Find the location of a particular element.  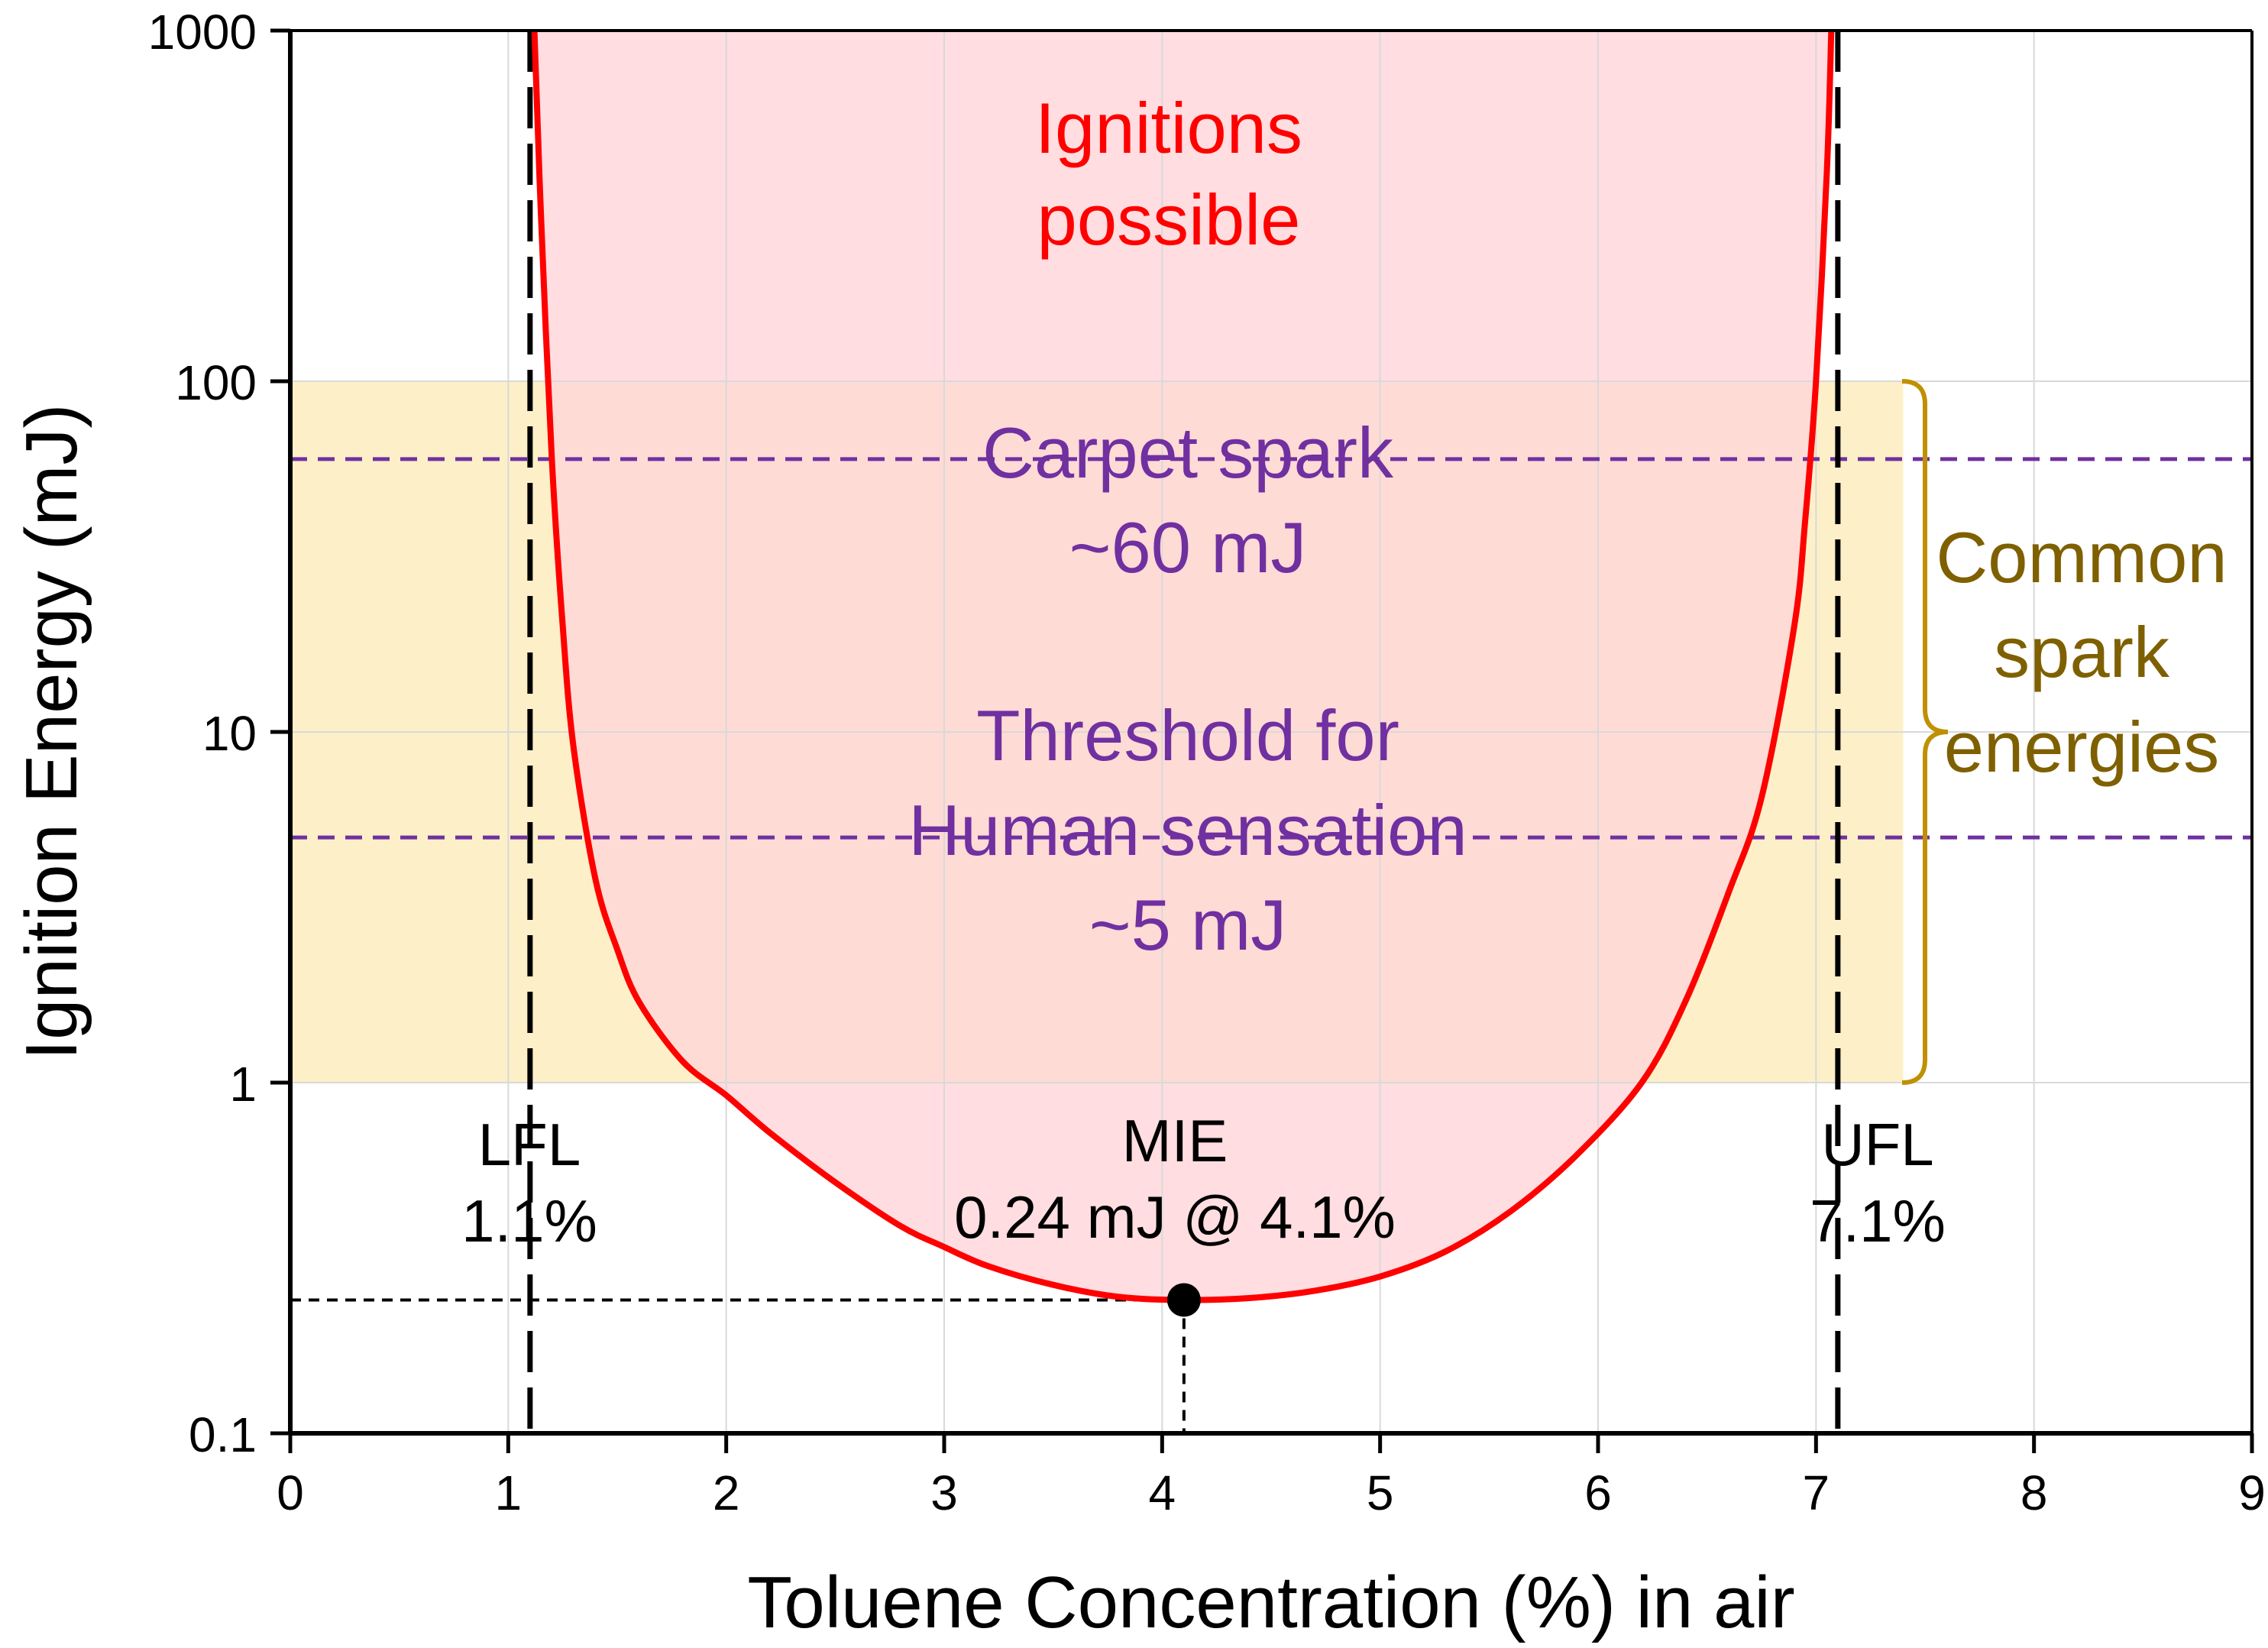

lfl-label-line-1: LFL is located at coordinates (529, 1144).